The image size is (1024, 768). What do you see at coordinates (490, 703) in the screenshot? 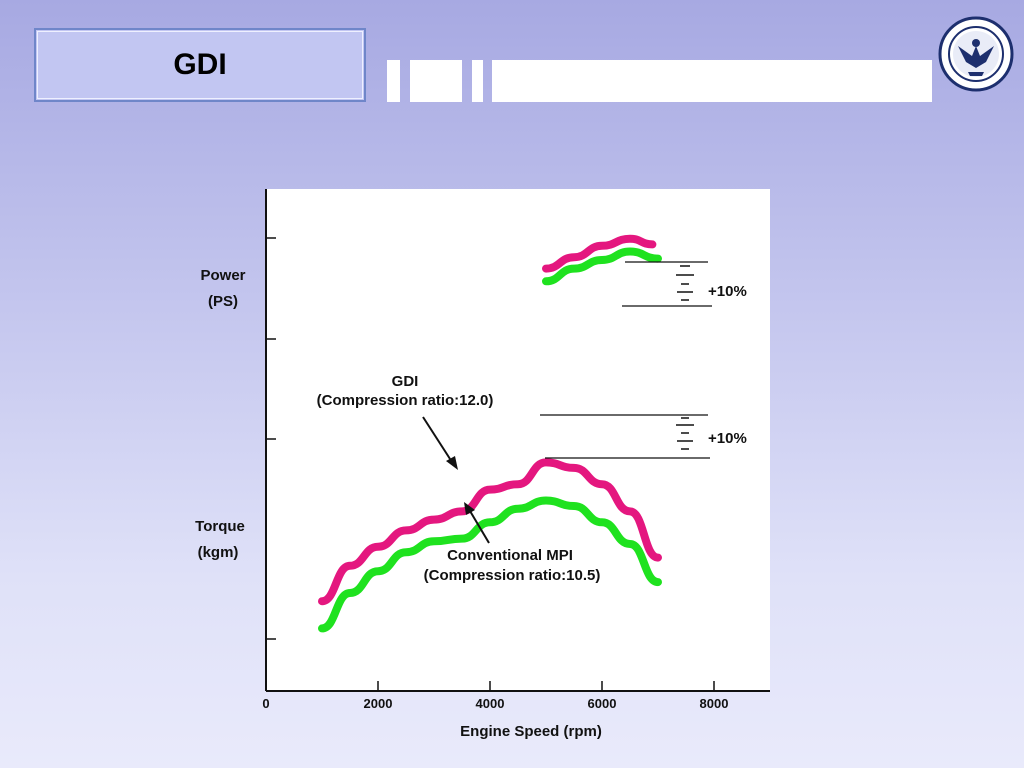
I see `x-tick-label: 4000` at bounding box center [490, 703].